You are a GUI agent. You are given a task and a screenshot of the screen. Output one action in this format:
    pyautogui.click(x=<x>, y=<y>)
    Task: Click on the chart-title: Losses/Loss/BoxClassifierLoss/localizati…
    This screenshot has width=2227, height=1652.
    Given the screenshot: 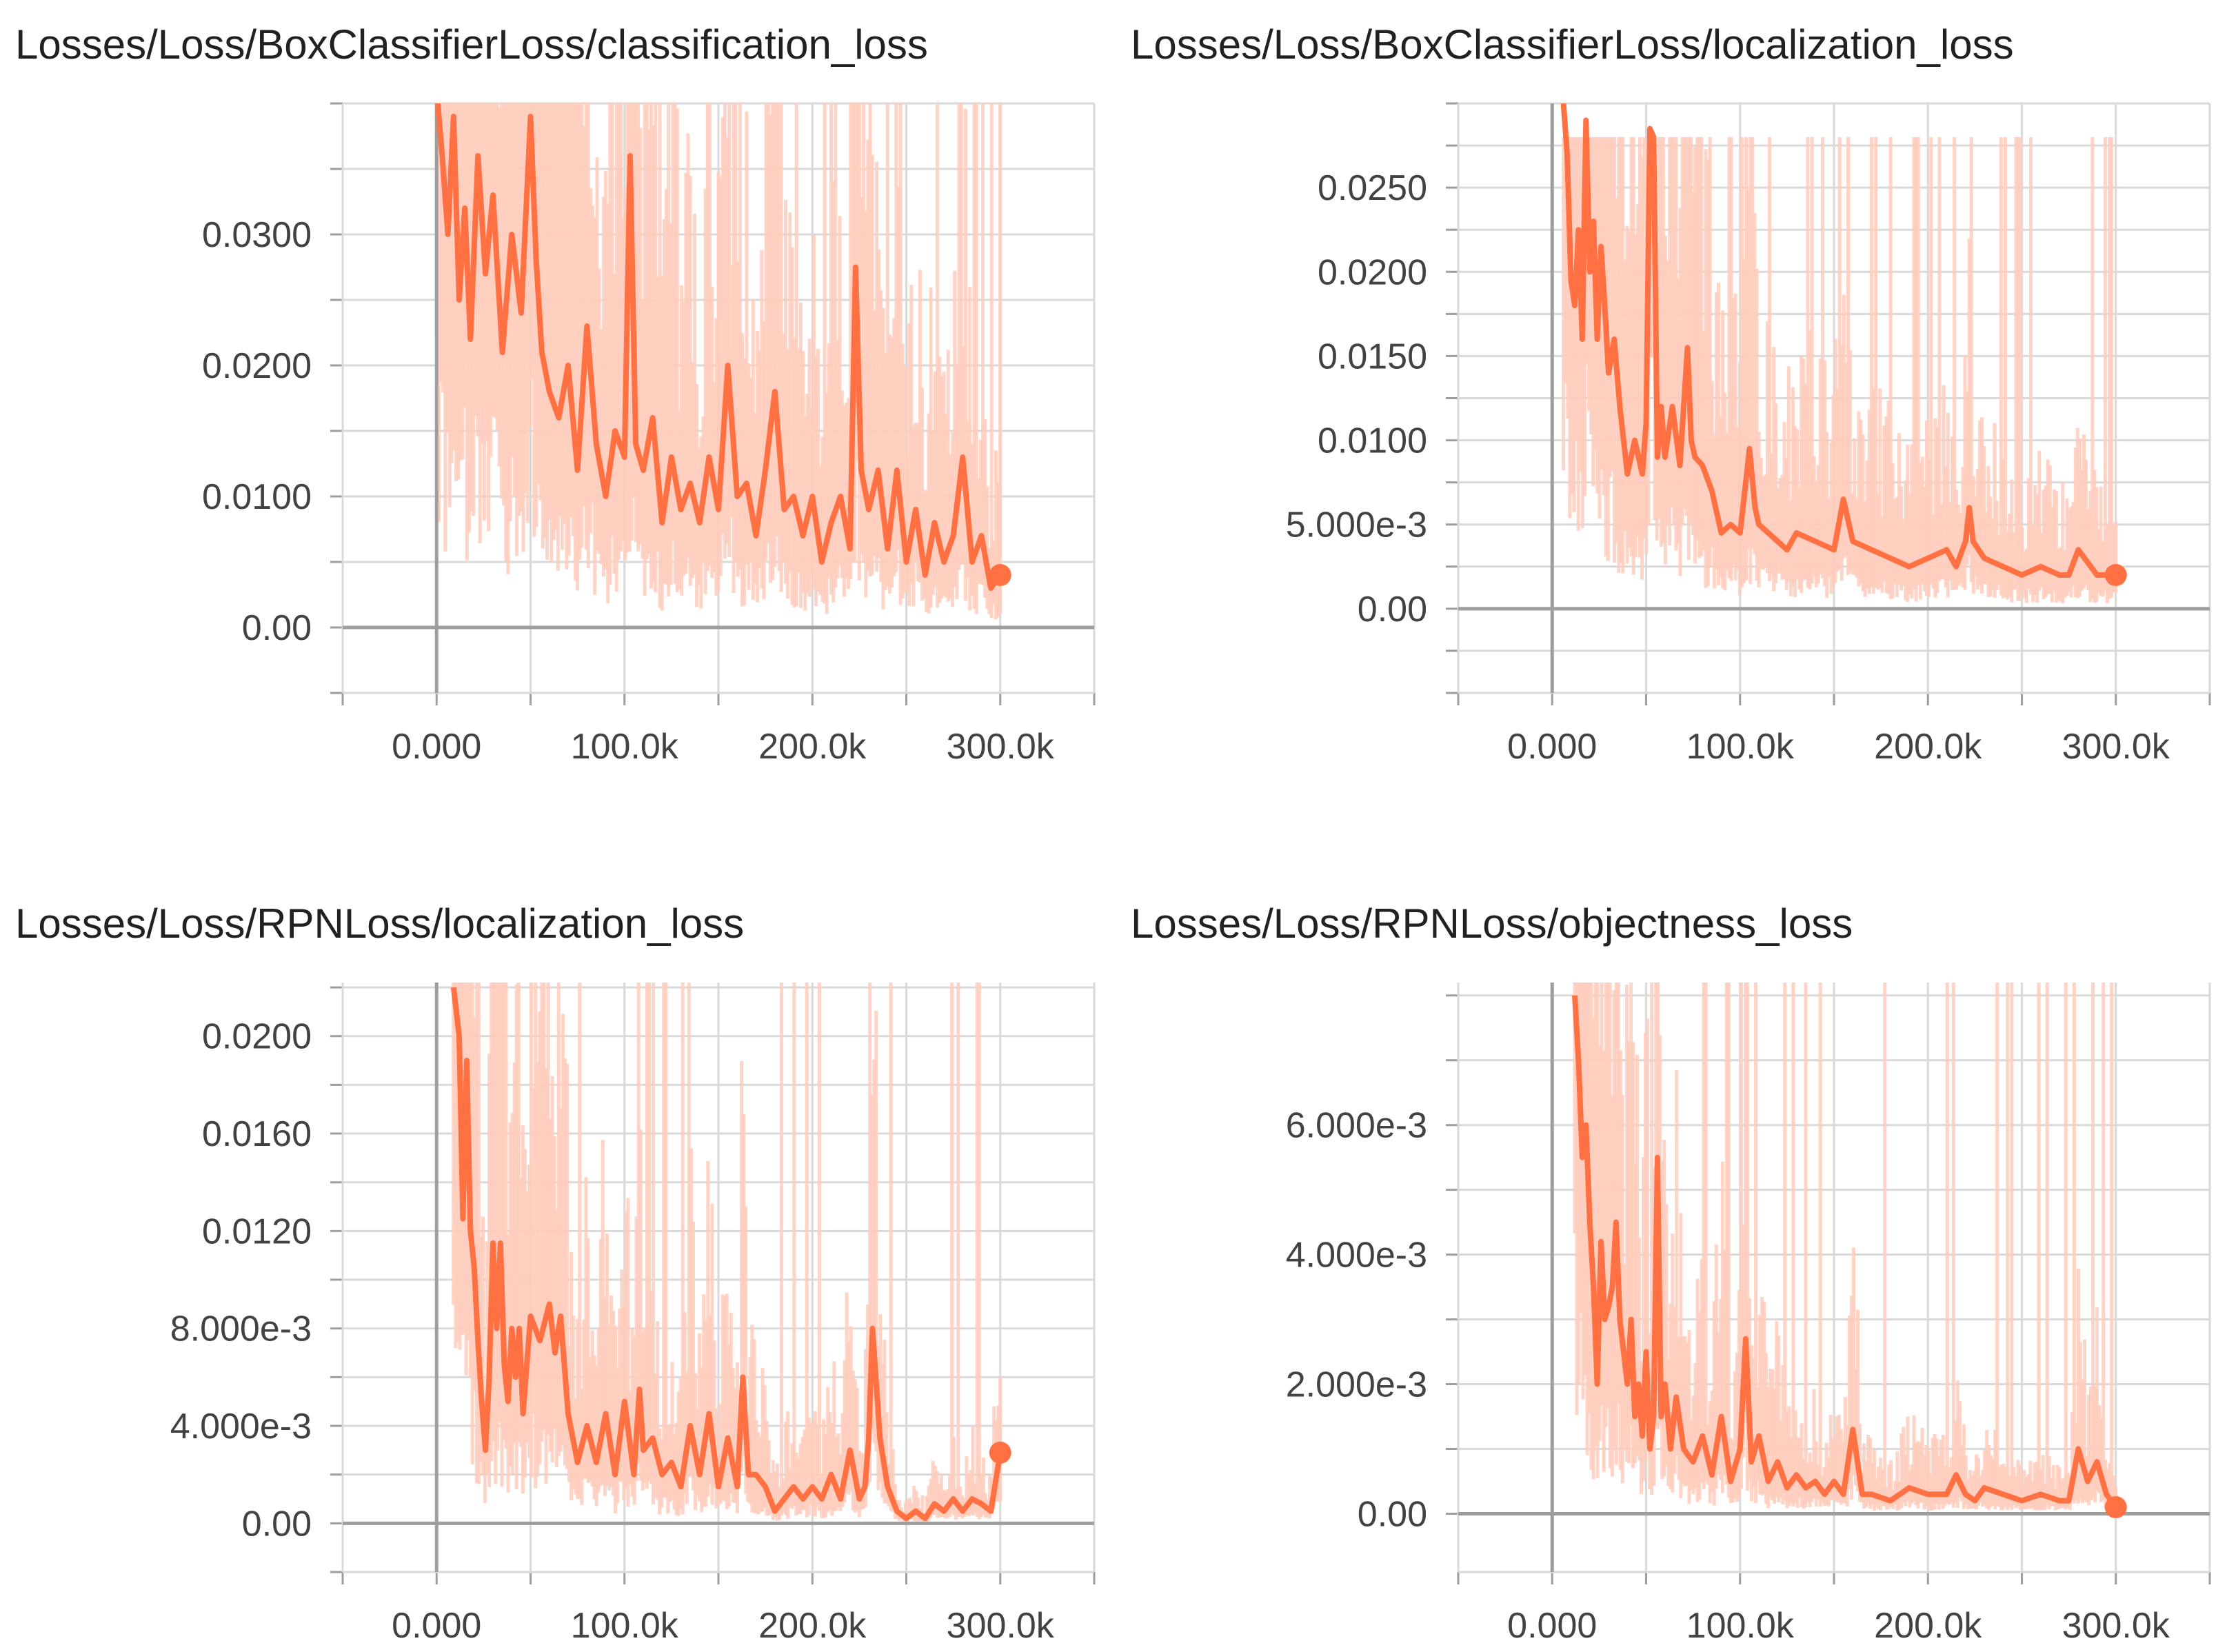 What is the action you would take?
    pyautogui.click(x=1573, y=45)
    